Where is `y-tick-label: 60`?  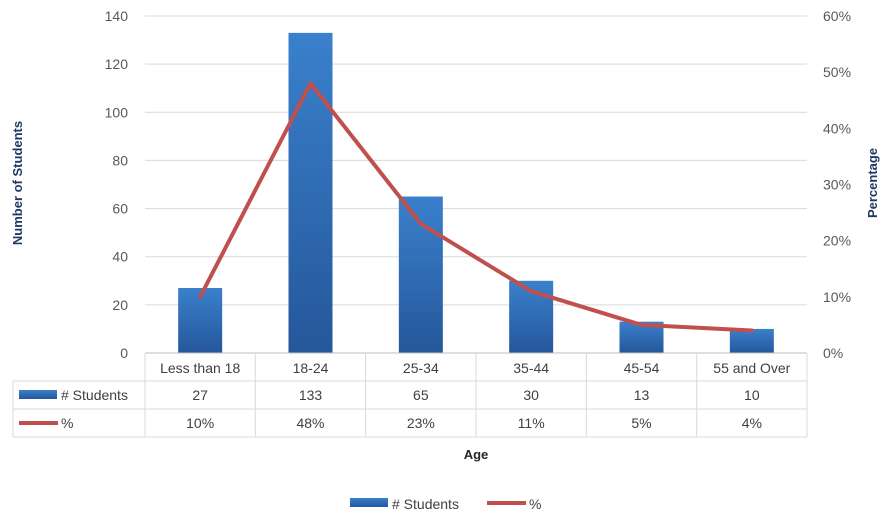 y-tick-label: 60 is located at coordinates (120, 209).